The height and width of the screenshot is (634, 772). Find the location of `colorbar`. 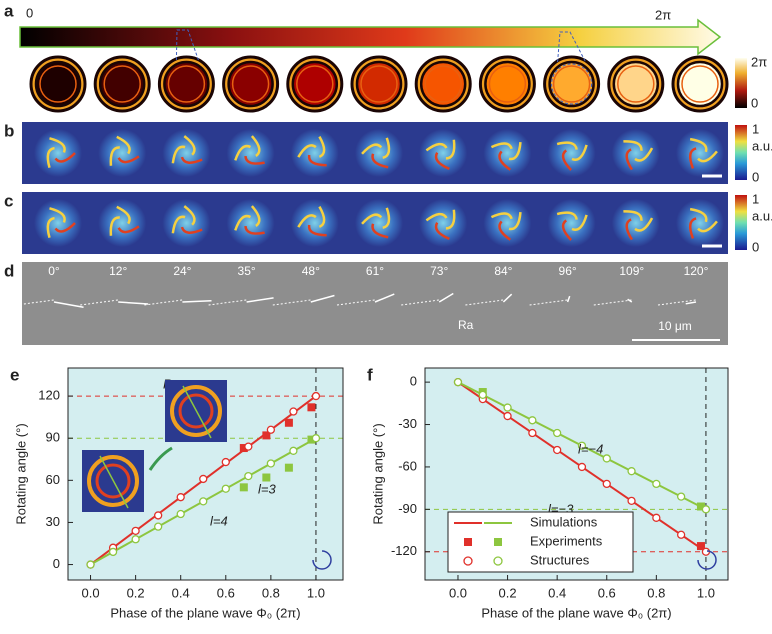

colorbar is located at coordinates (741, 222).